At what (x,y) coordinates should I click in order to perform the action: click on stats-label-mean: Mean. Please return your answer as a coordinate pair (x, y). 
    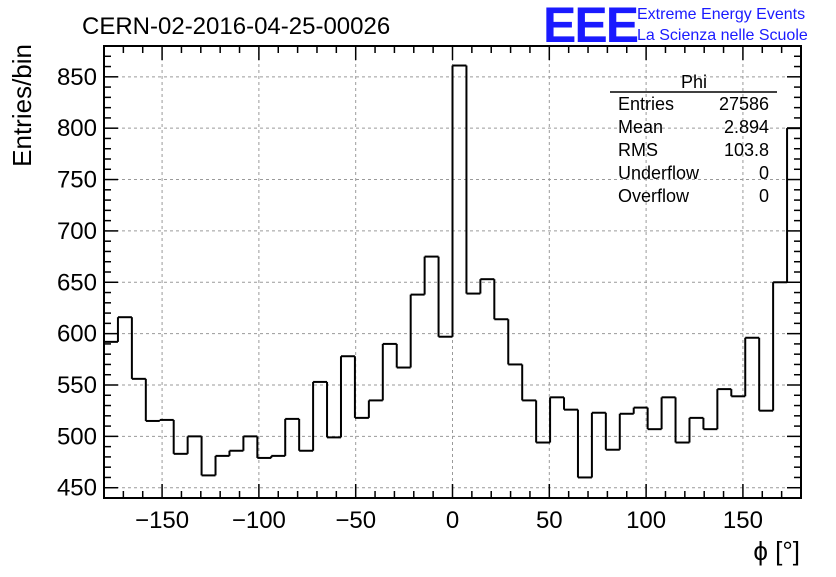
    Looking at the image, I should click on (640, 127).